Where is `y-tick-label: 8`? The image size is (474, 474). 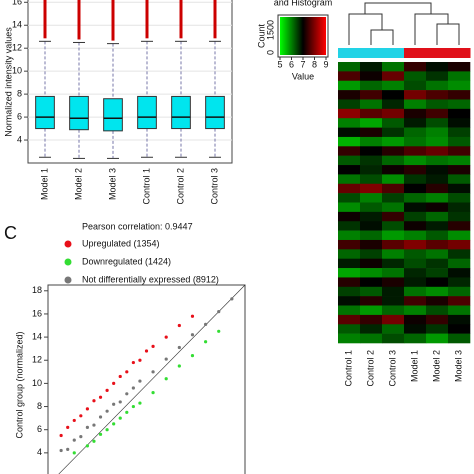
y-tick-label: 8 is located at coordinates (39, 406).